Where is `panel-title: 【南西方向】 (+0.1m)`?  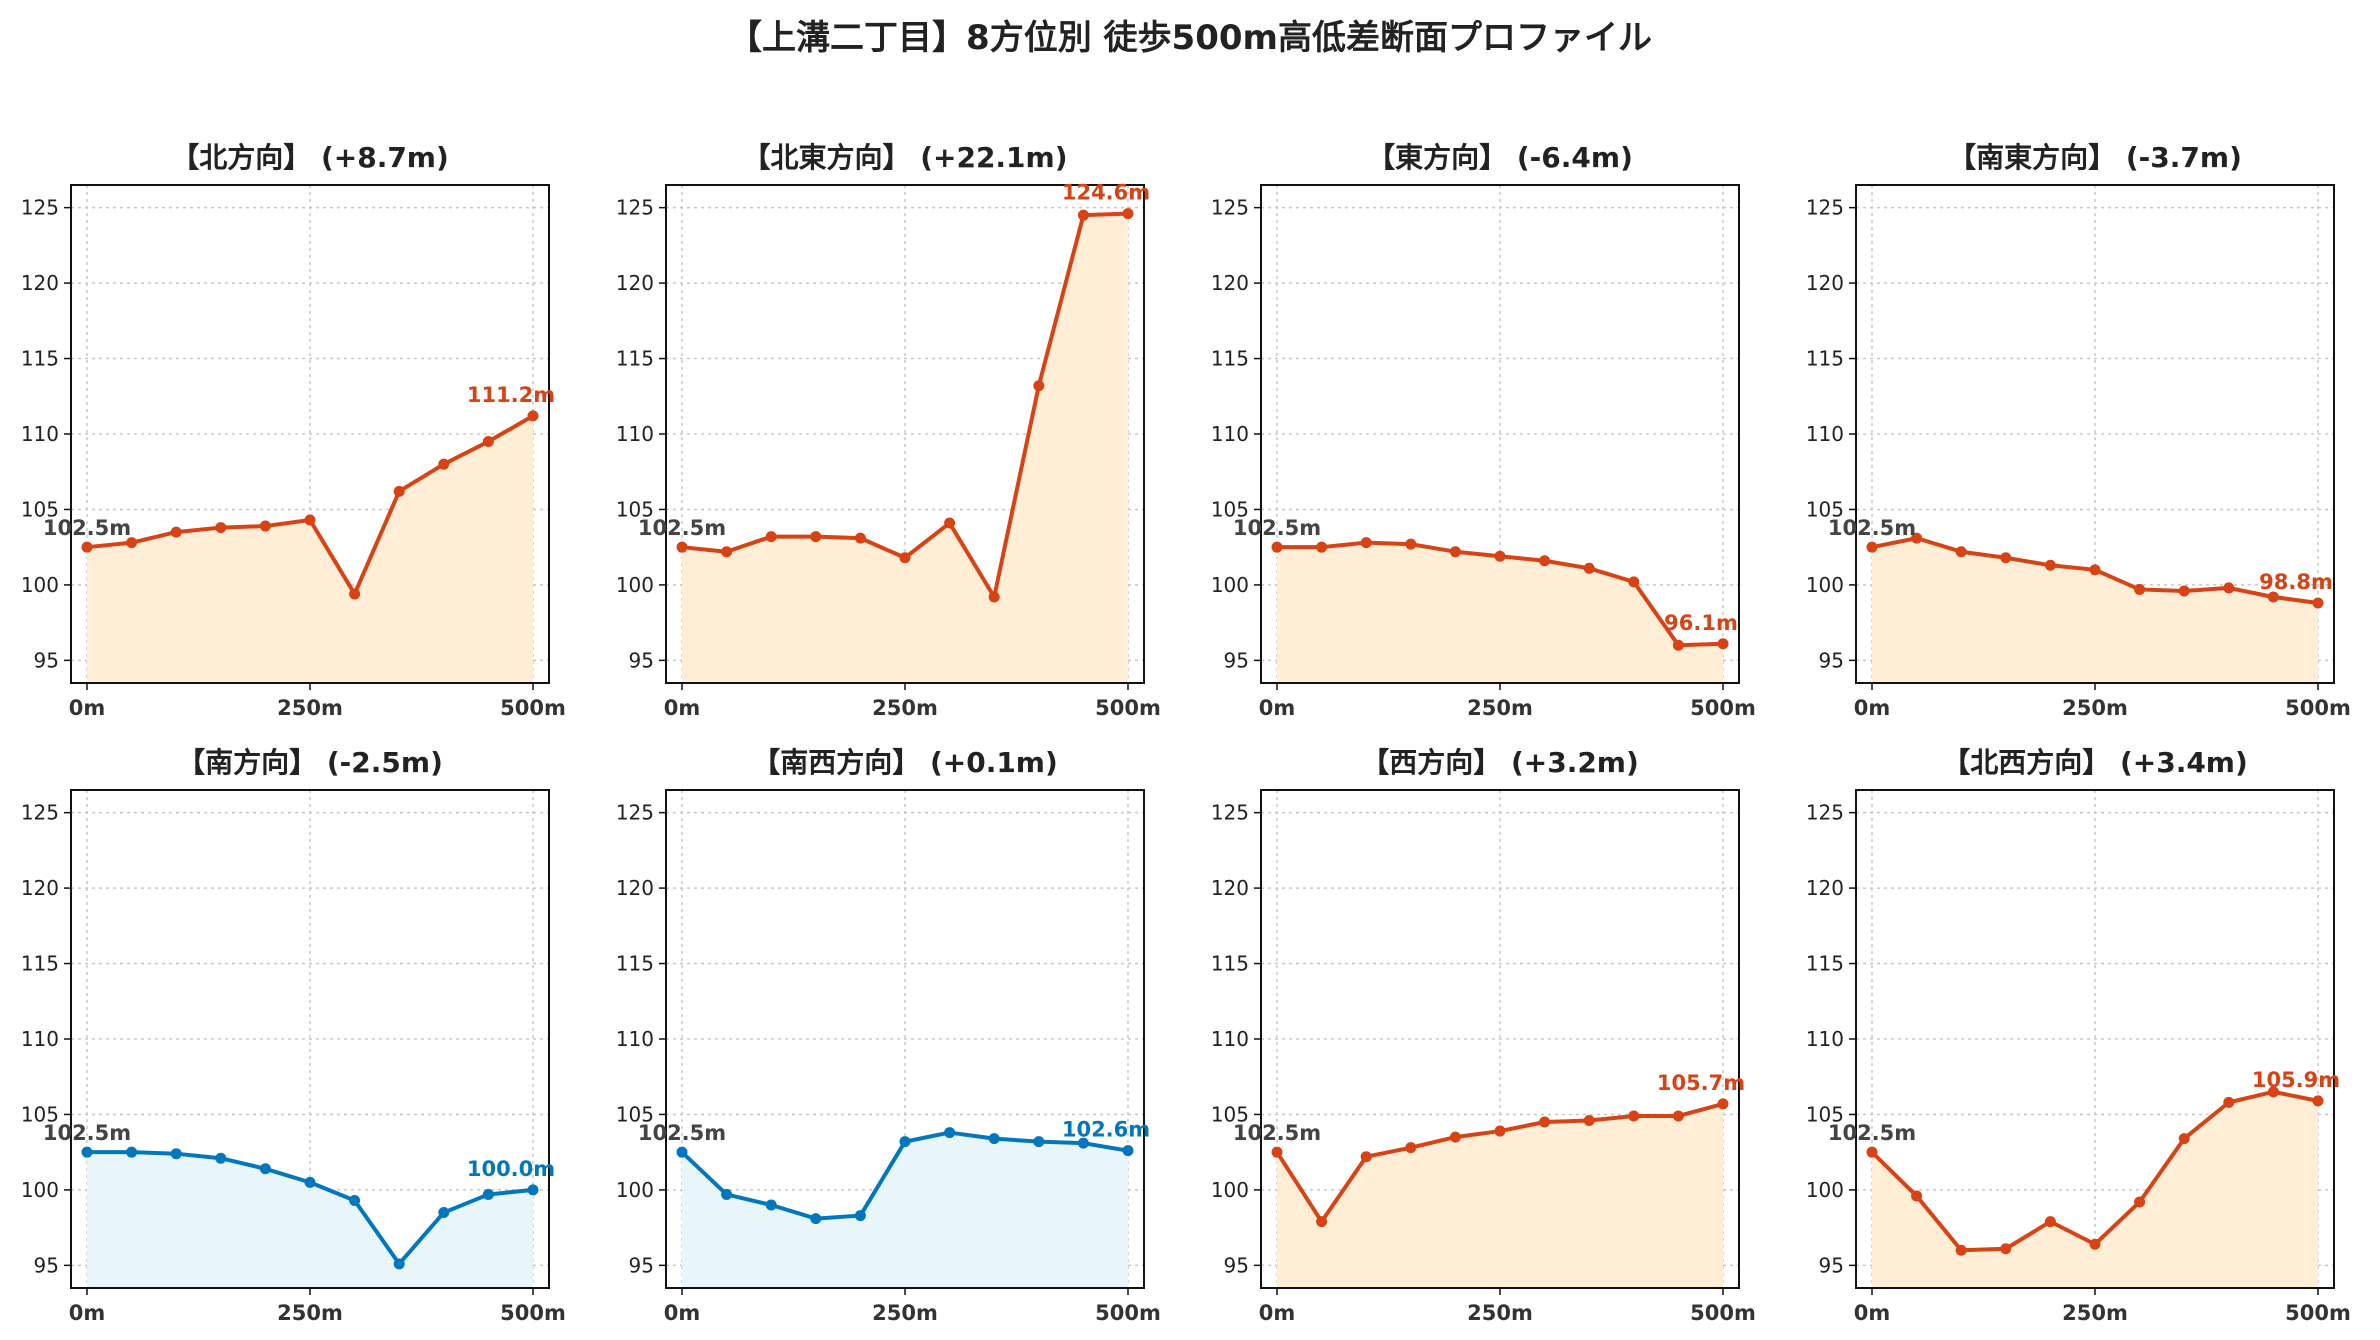
panel-title: 【南西方向】 (+0.1m) is located at coordinates (905, 762).